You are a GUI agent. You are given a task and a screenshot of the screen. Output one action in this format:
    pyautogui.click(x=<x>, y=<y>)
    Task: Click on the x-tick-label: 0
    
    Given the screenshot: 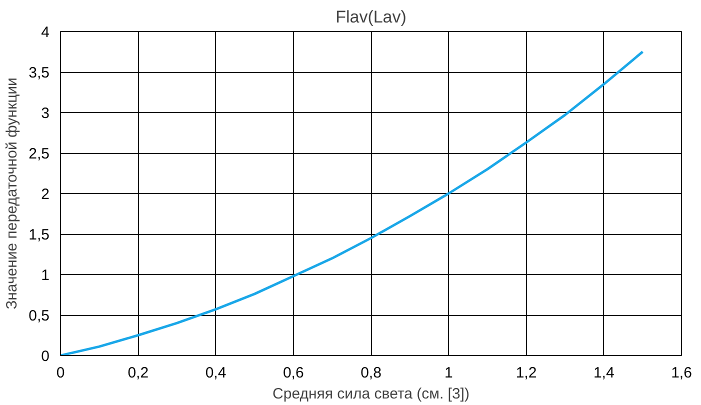 What is the action you would take?
    pyautogui.click(x=60, y=373)
    